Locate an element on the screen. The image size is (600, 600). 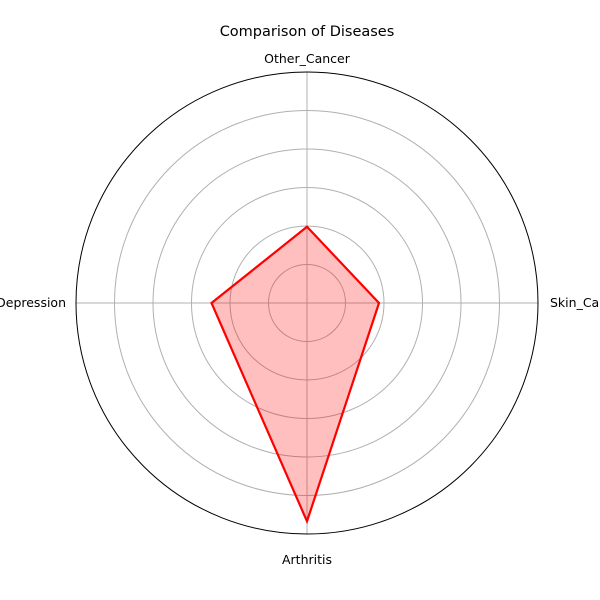
series-area is located at coordinates (295, 374).